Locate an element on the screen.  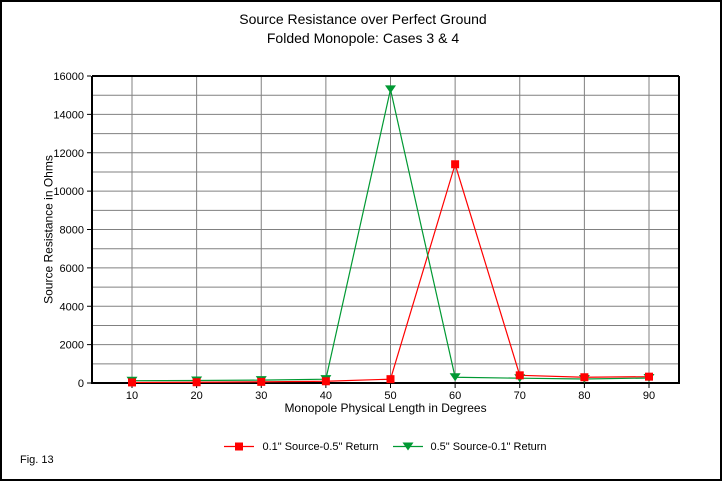
x-axis-title: Monopole Physical Length in Degrees is located at coordinates (385, 408).